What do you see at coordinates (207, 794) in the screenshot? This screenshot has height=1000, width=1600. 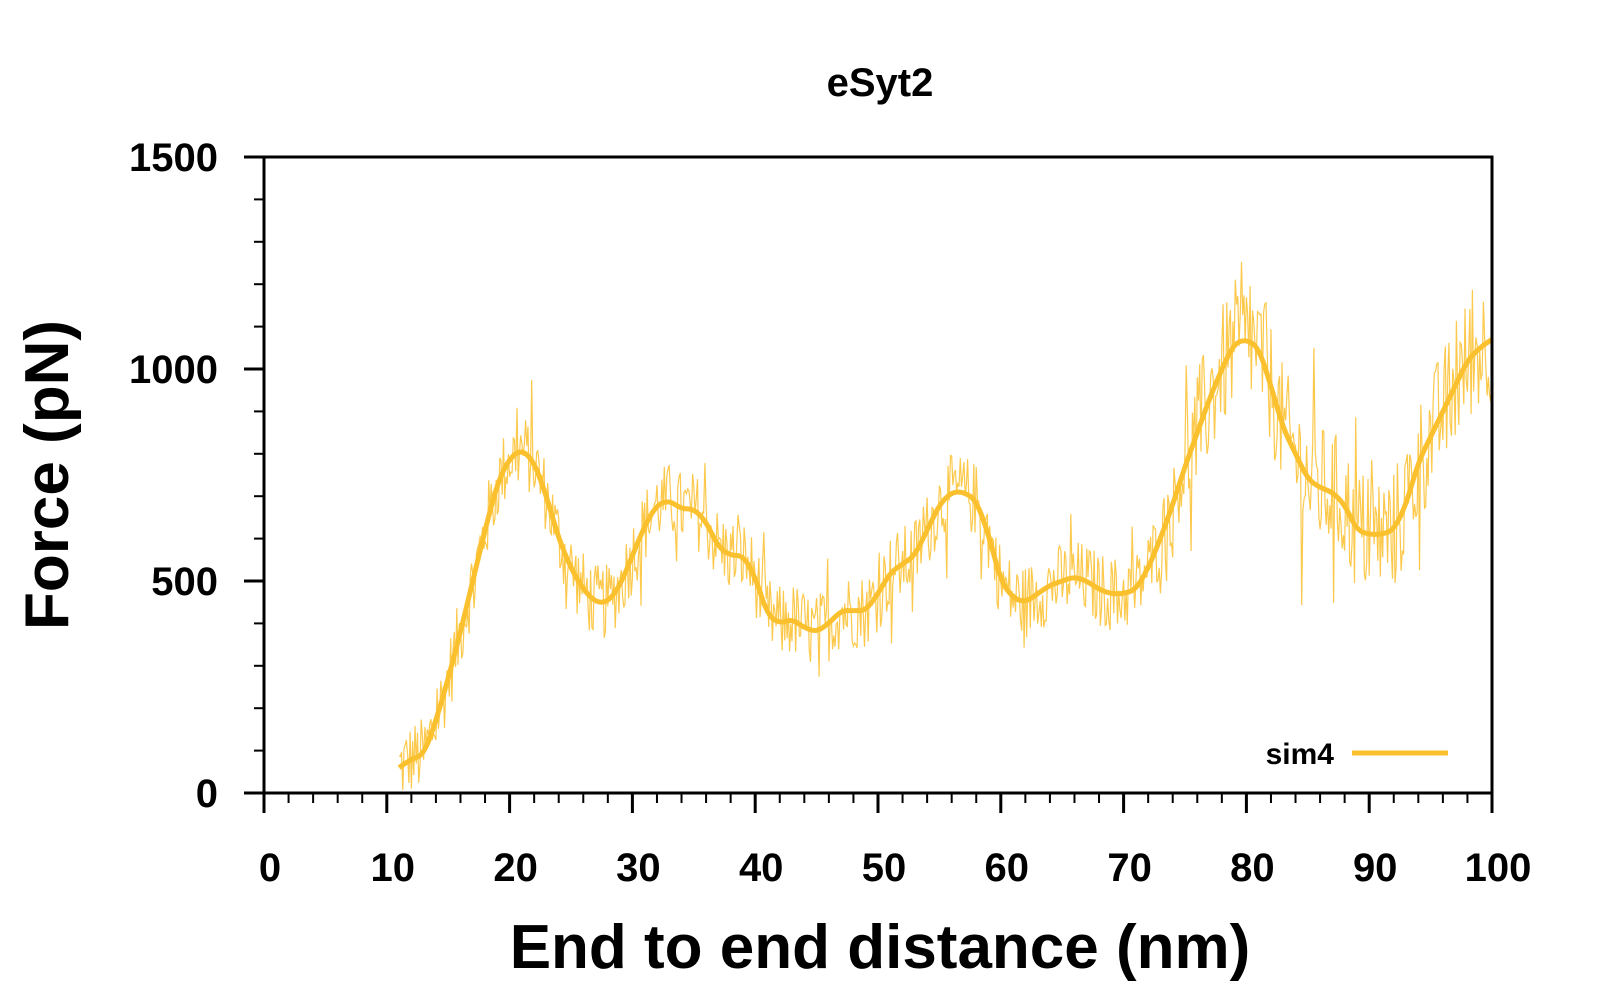 I see `y-tick-label: 0` at bounding box center [207, 794].